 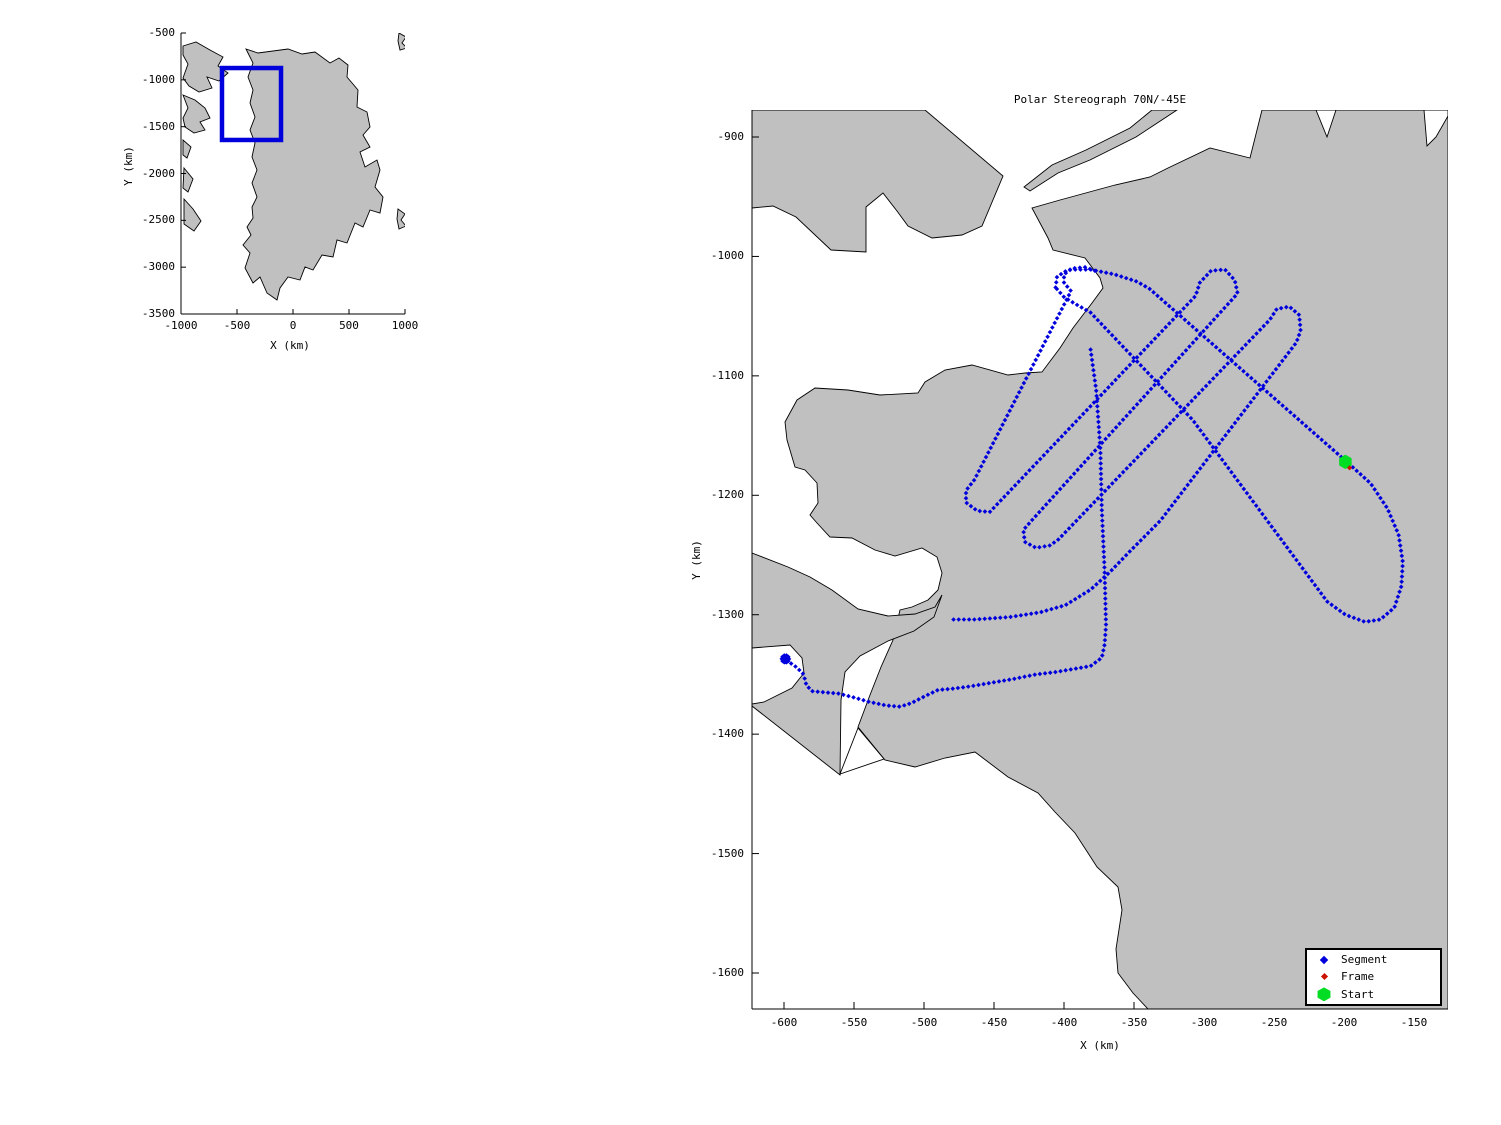 I want to click on main-y-tick-label: -1500, so click(x=727, y=853).